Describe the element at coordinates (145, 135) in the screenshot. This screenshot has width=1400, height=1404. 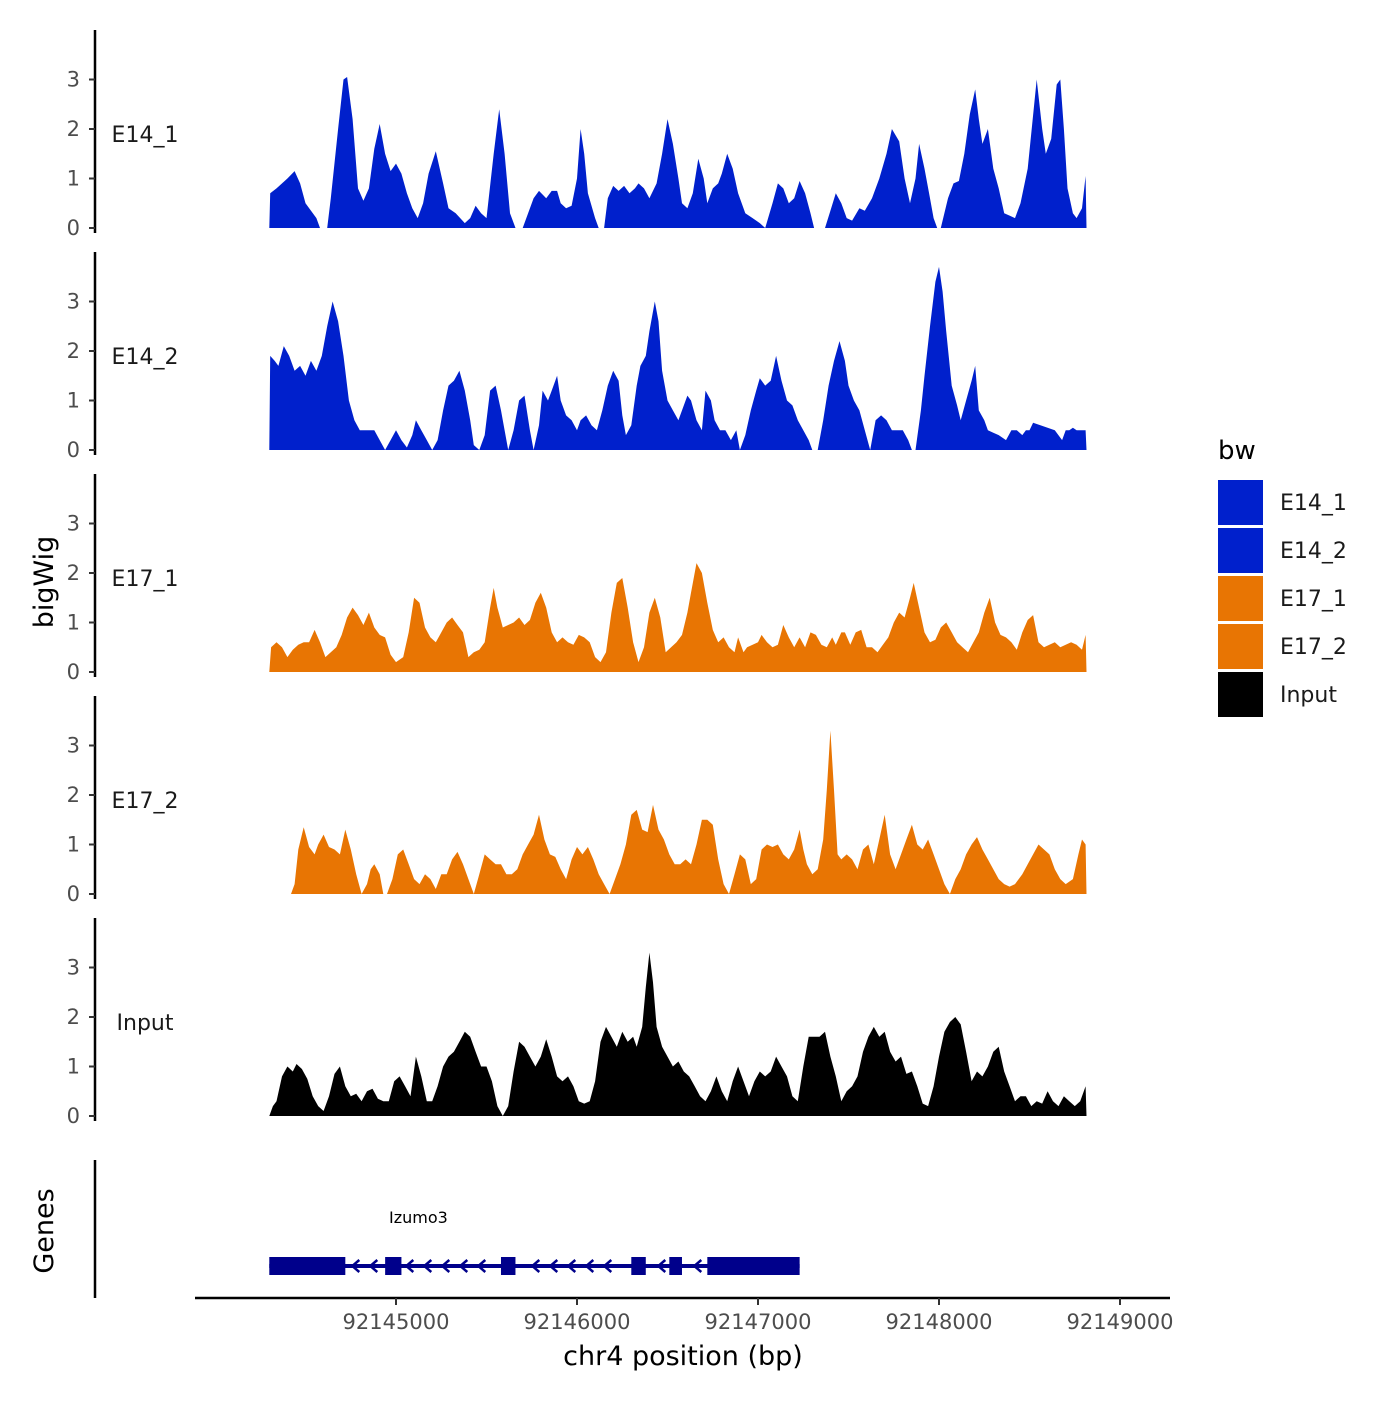
I see `track-label-e14-1: E14_1` at that location.